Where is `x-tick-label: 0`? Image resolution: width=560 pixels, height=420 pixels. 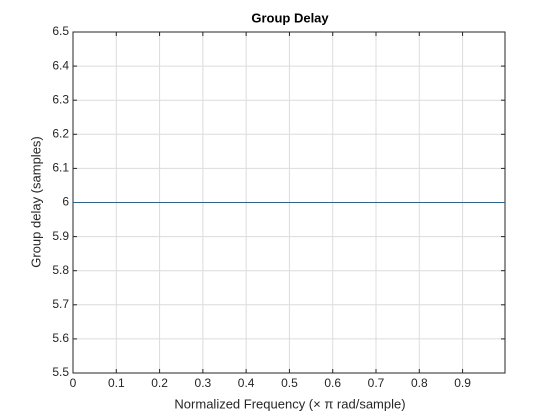 x-tick-label: 0 is located at coordinates (73, 383).